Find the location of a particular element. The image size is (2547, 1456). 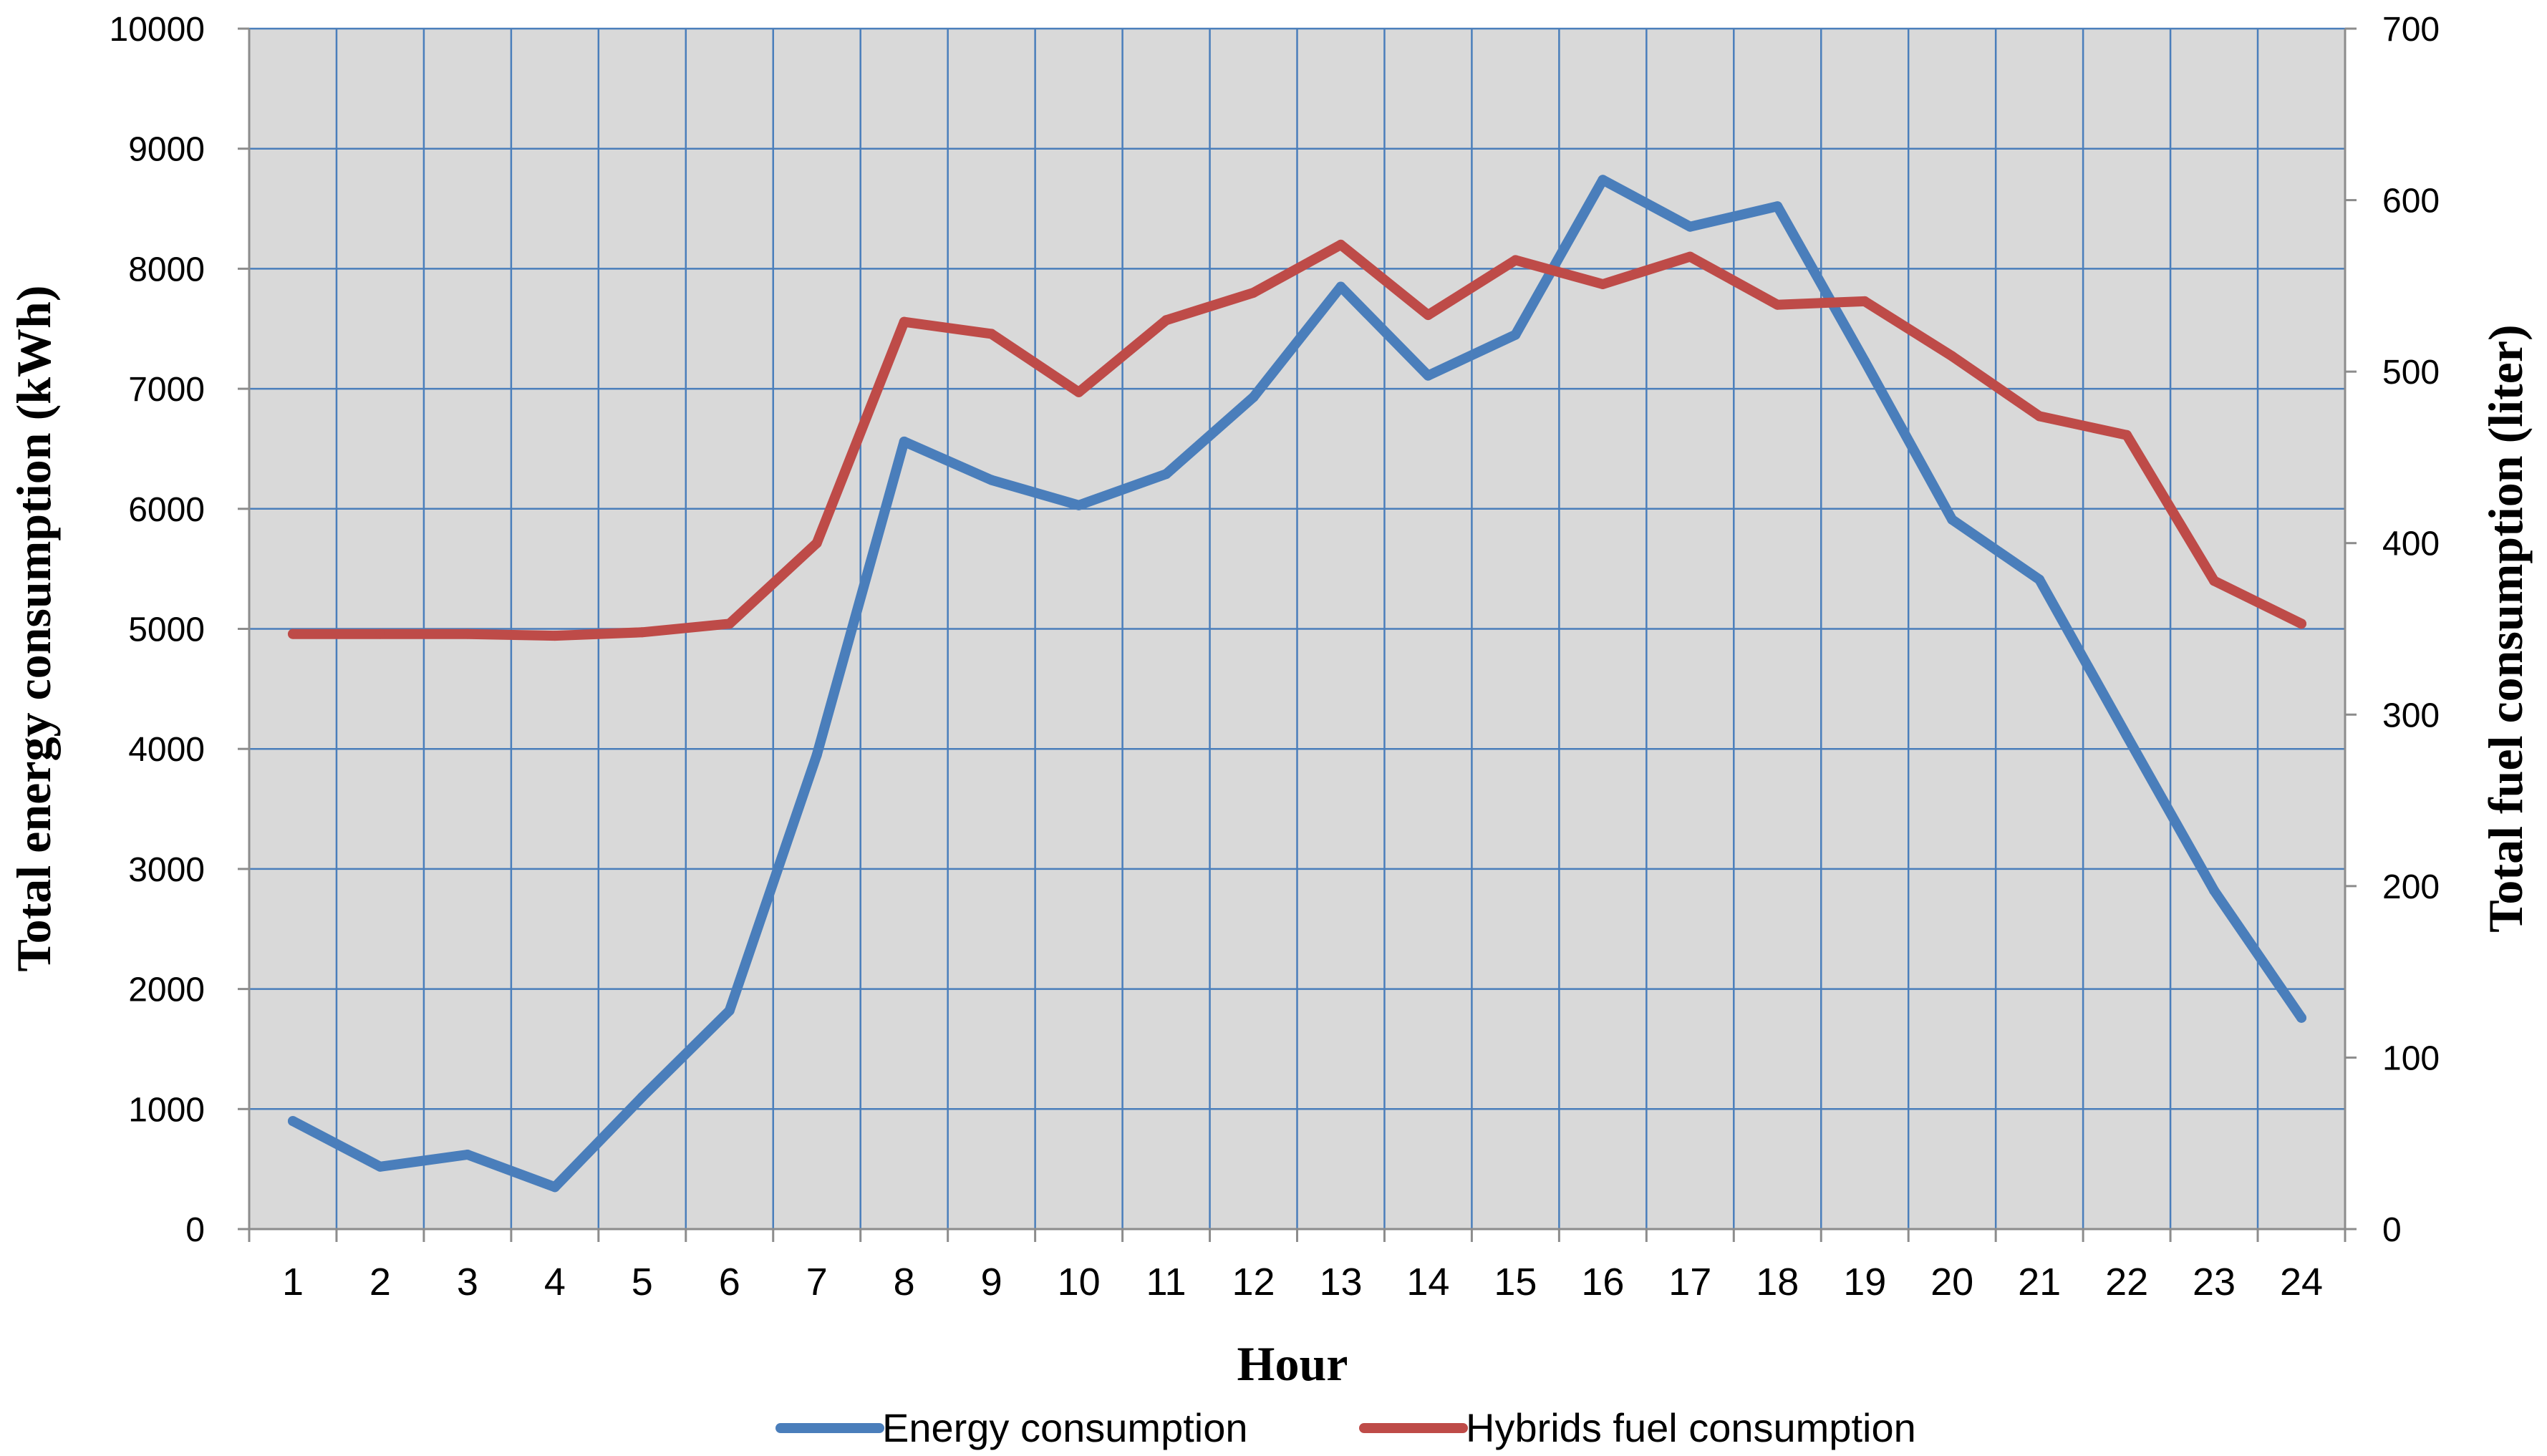

y2-tick-label: 100 is located at coordinates (2411, 1058).